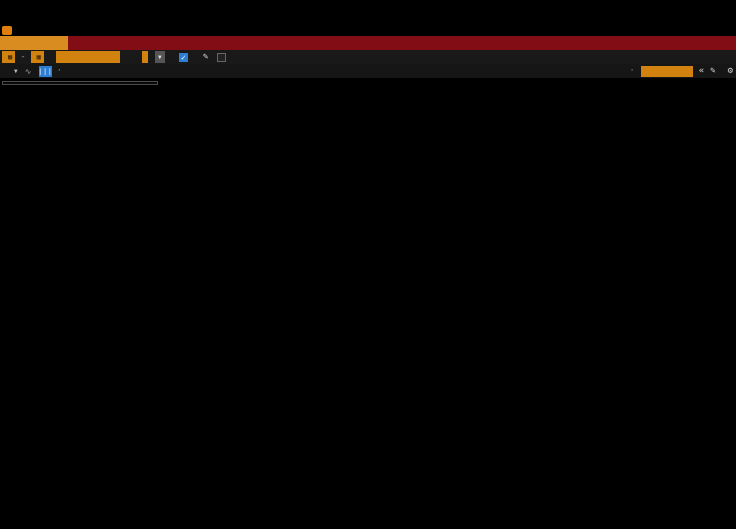  What do you see at coordinates (183, 57) in the screenshot?
I see `mov-avgs-checkbox: ✓` at bounding box center [183, 57].